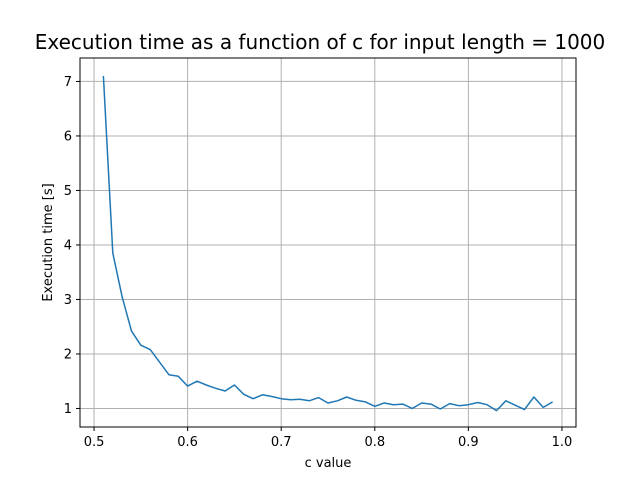  I want to click on y-tick-label: 6, so click(68, 136).